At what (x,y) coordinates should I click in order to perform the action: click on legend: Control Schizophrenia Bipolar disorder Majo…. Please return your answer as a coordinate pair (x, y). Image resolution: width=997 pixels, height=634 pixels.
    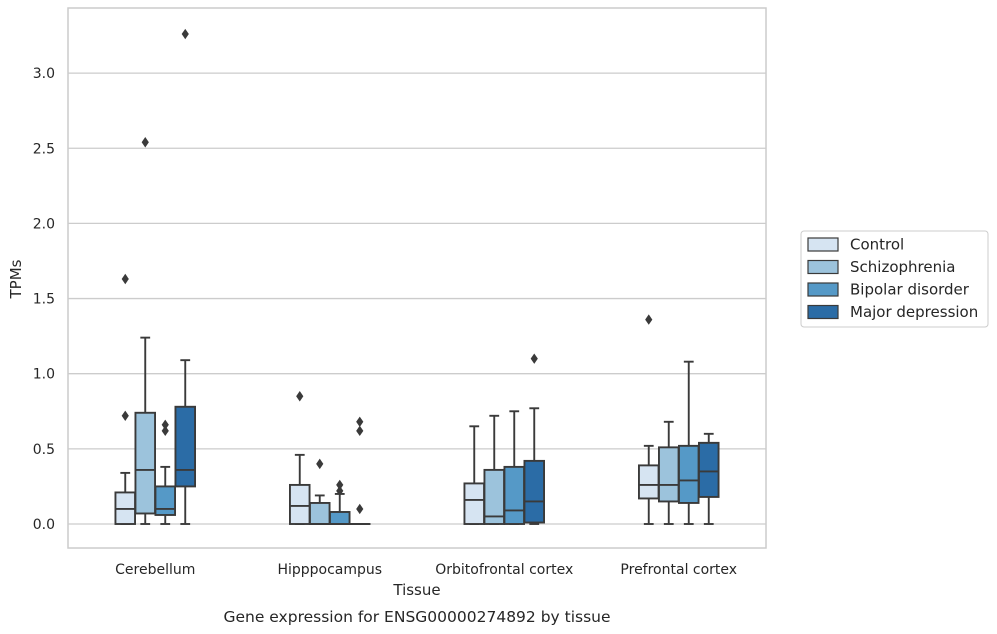
    Looking at the image, I should click on (894, 279).